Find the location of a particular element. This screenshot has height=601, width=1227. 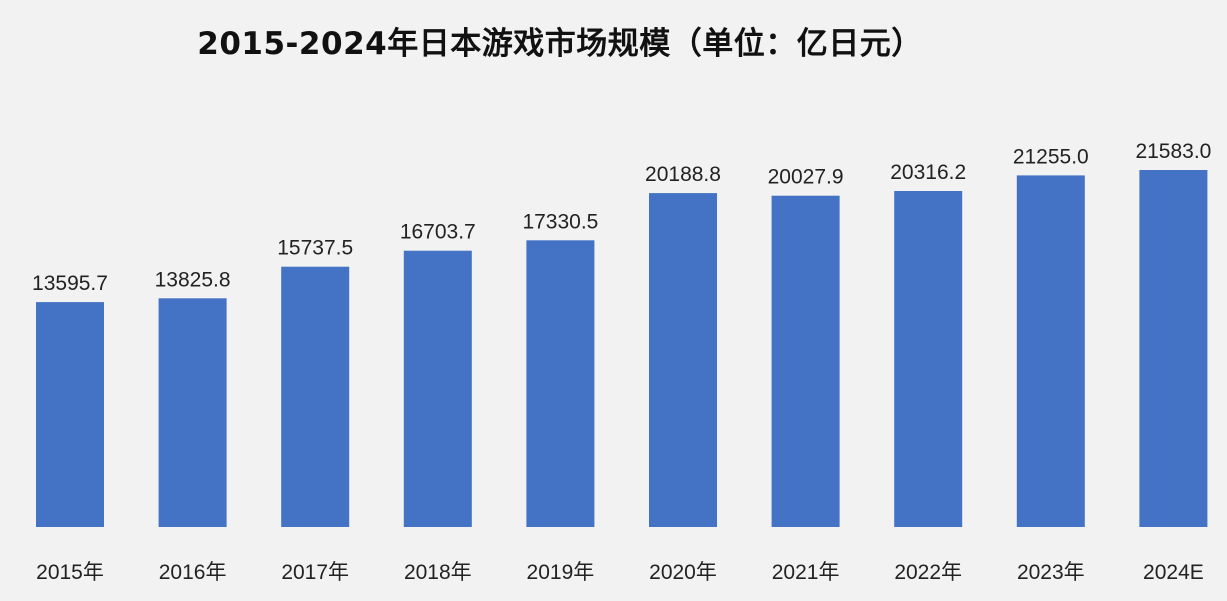

bar-value-label: 21583.0 is located at coordinates (1173, 151).